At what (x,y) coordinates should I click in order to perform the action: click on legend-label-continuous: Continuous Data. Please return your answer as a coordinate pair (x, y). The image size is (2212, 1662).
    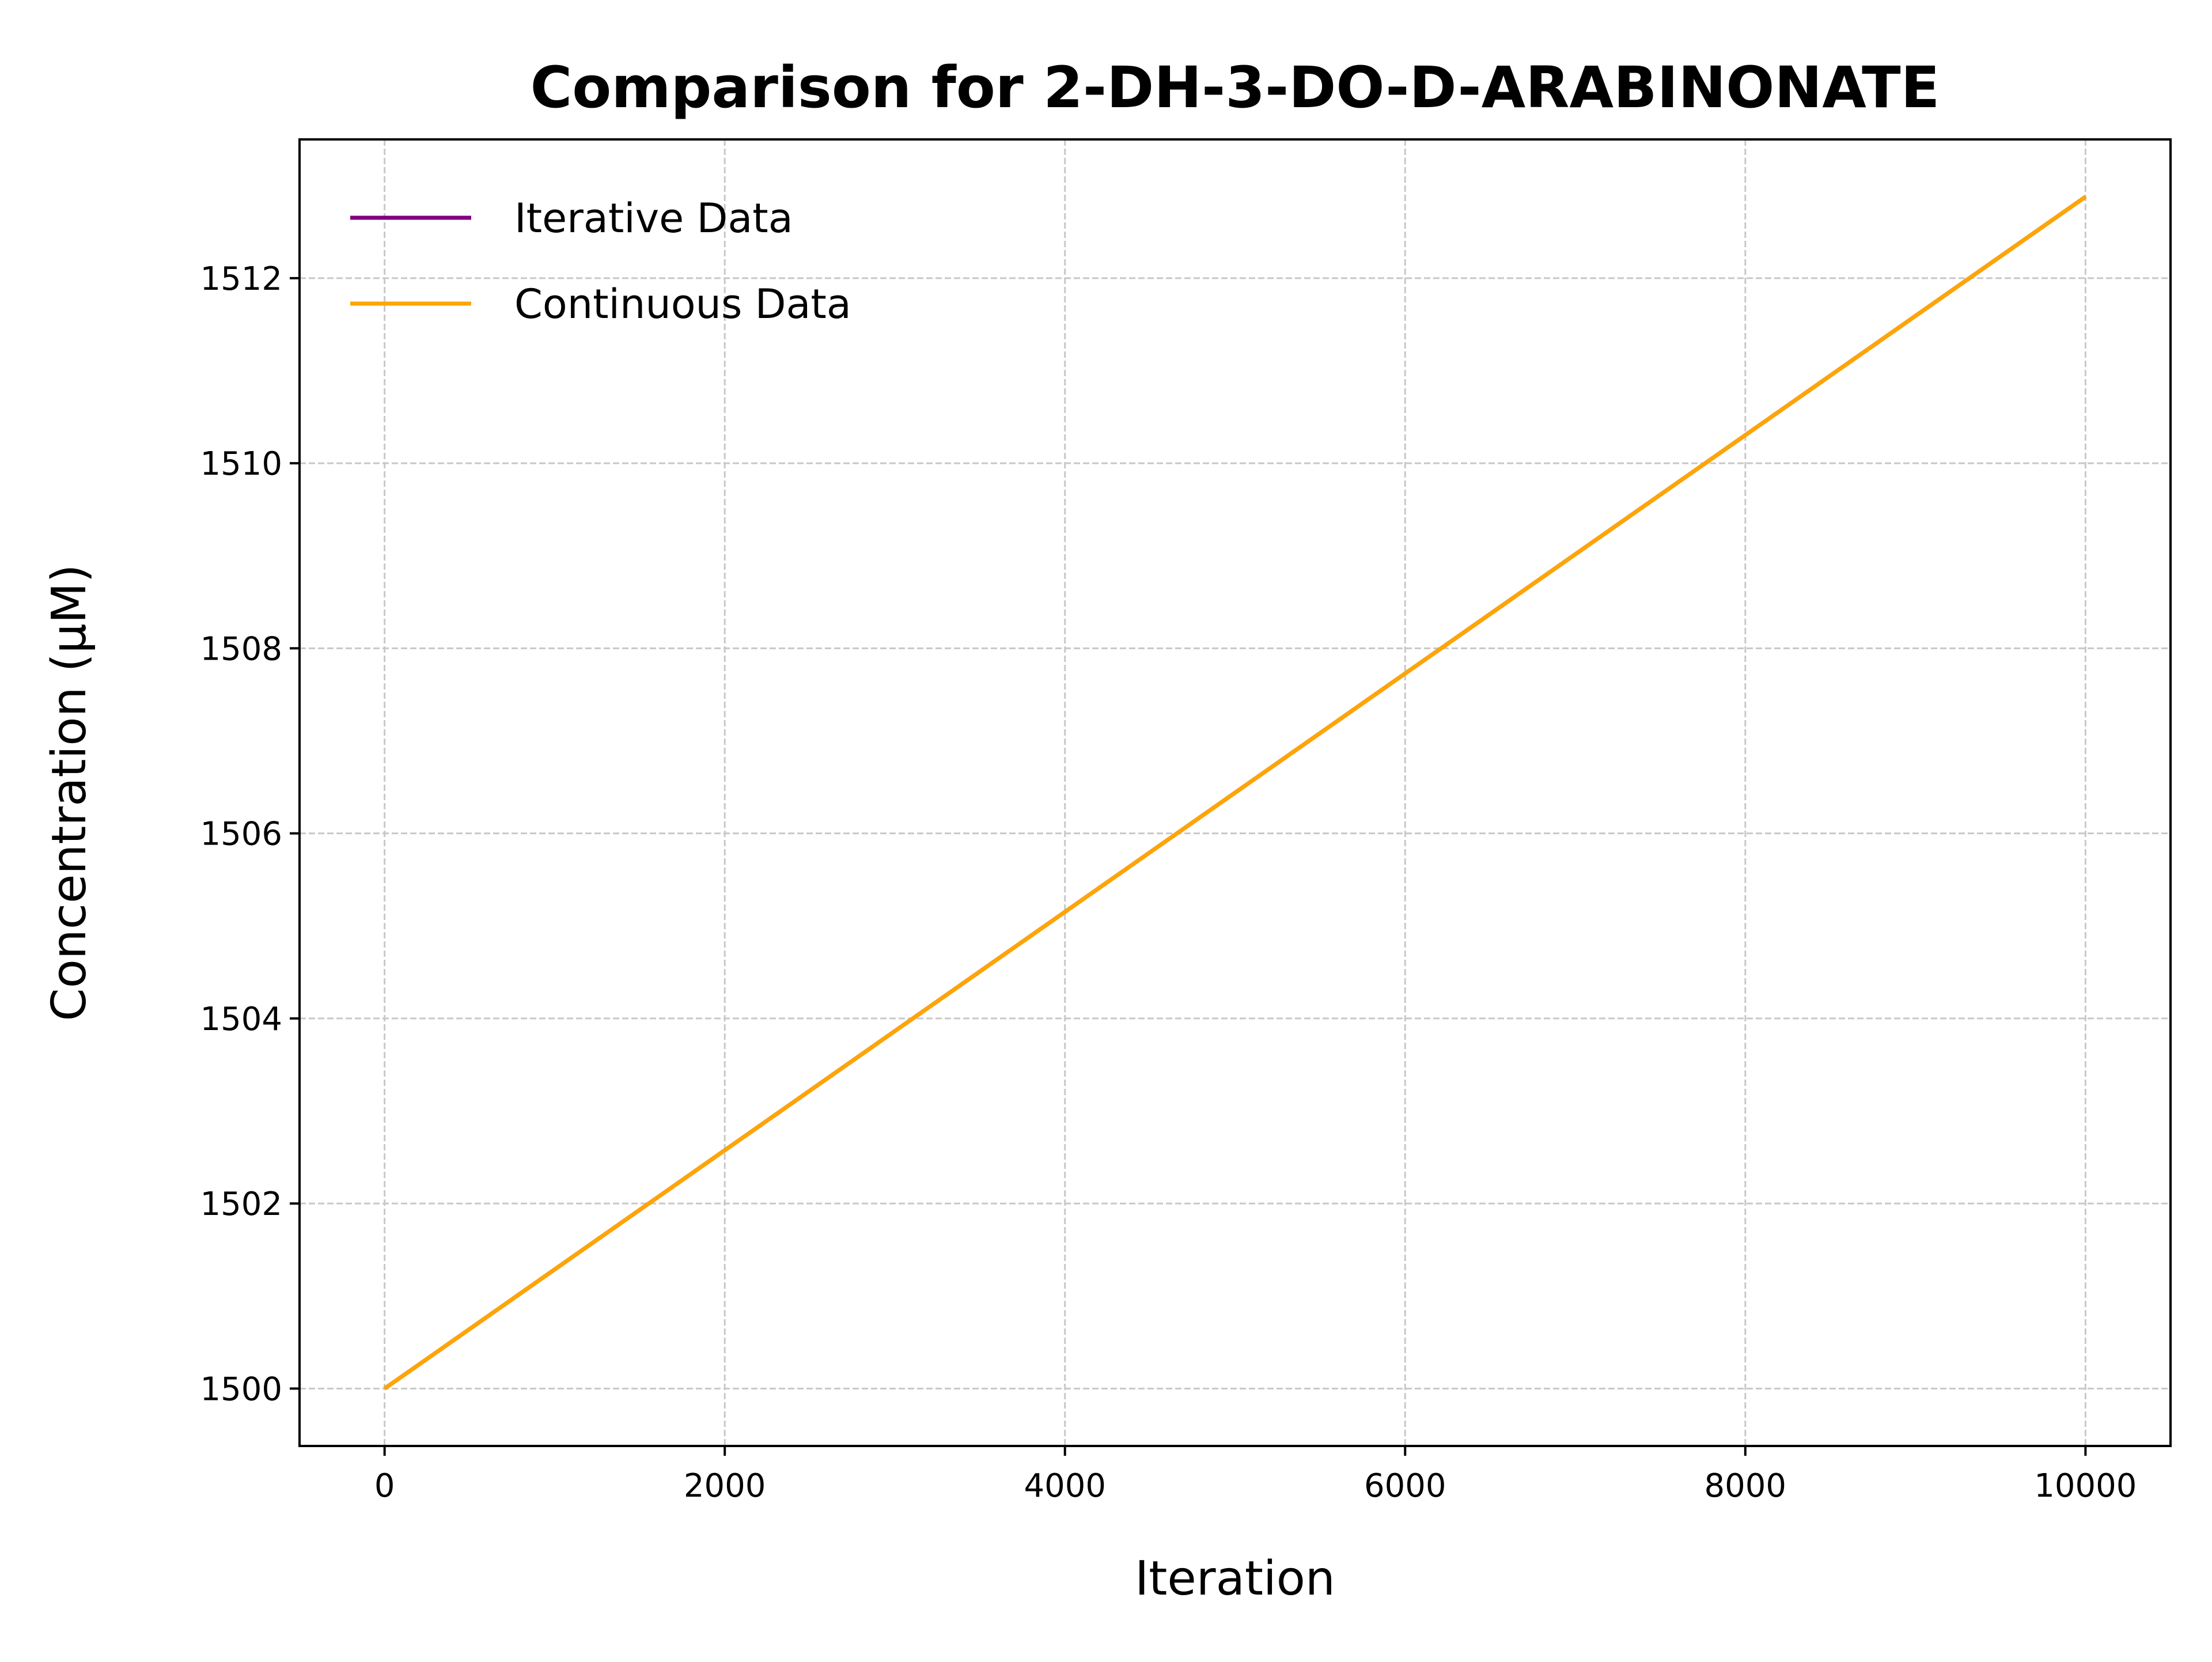
    Looking at the image, I should click on (682, 304).